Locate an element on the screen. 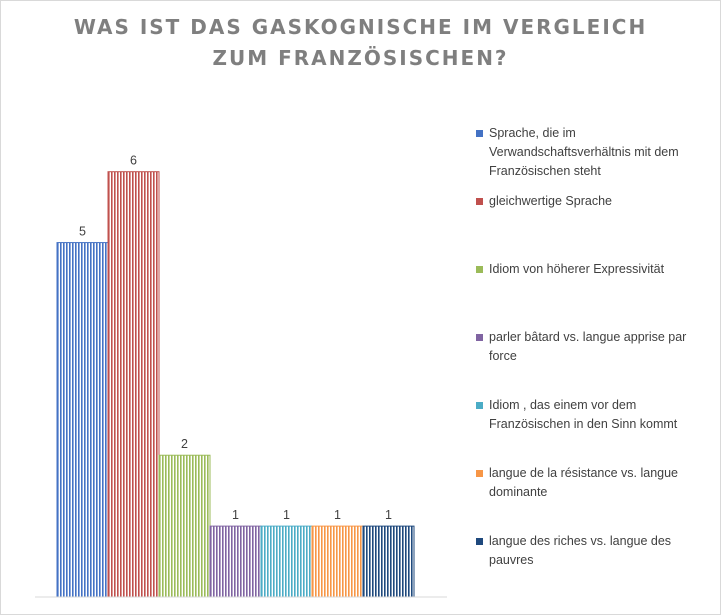 The width and height of the screenshot is (721, 615). data-label-7: 1 is located at coordinates (388, 515).